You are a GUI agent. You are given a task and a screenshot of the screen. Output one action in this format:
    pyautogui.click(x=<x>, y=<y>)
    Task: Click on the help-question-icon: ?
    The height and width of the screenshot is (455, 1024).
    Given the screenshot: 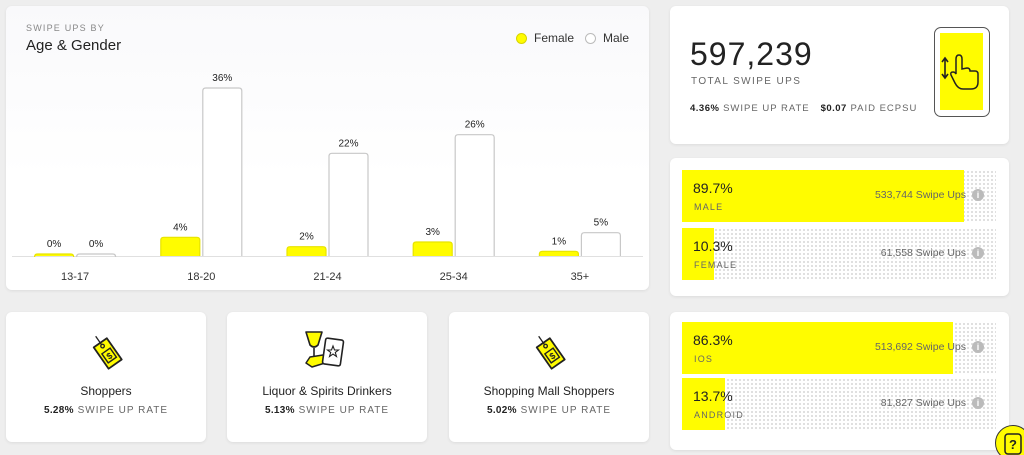 What is the action you would take?
    pyautogui.click(x=1013, y=444)
    